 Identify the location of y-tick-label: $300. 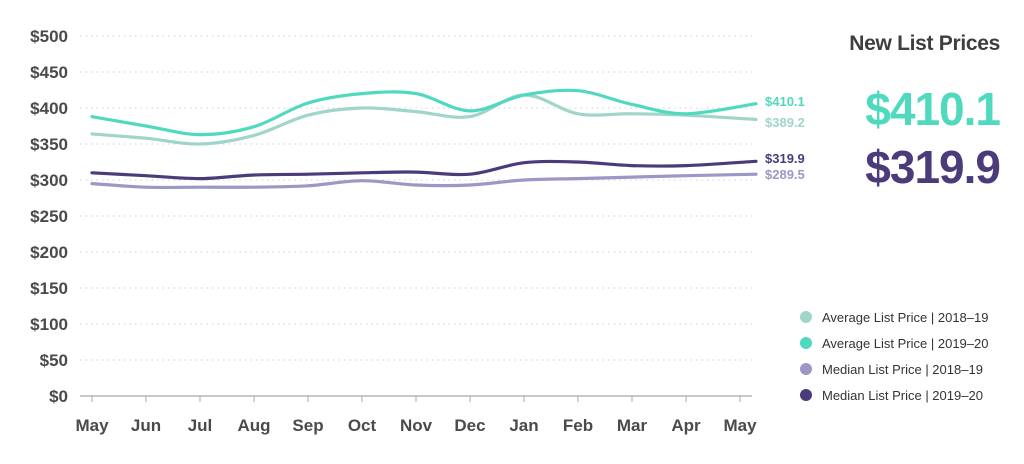
(49, 180).